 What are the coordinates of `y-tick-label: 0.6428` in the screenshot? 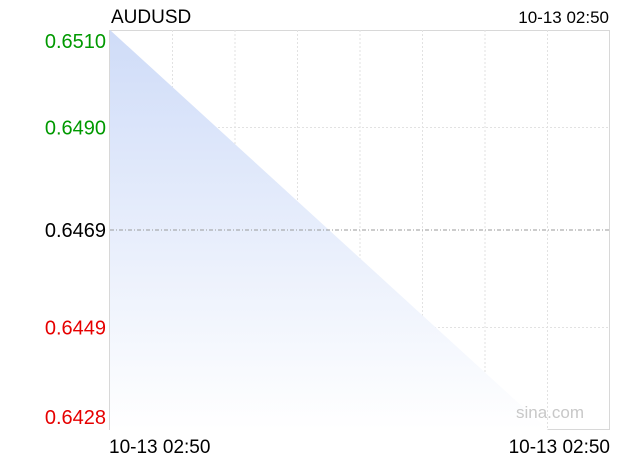 It's located at (75, 418).